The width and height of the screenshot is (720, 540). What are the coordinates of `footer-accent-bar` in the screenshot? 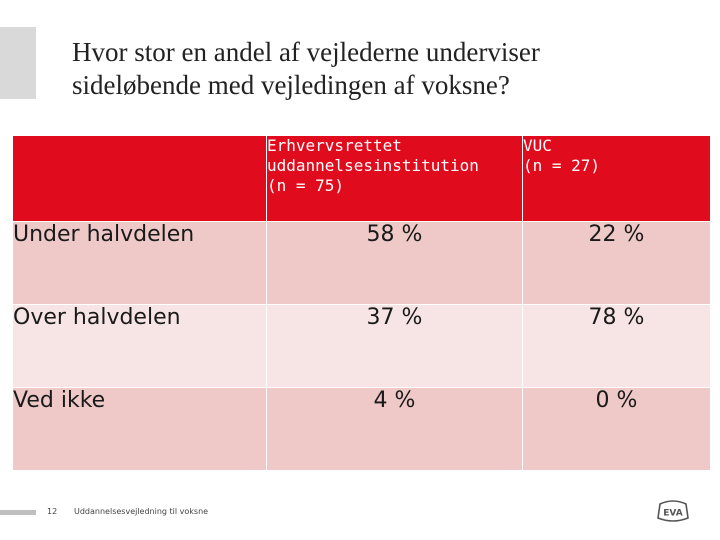 It's located at (18, 512).